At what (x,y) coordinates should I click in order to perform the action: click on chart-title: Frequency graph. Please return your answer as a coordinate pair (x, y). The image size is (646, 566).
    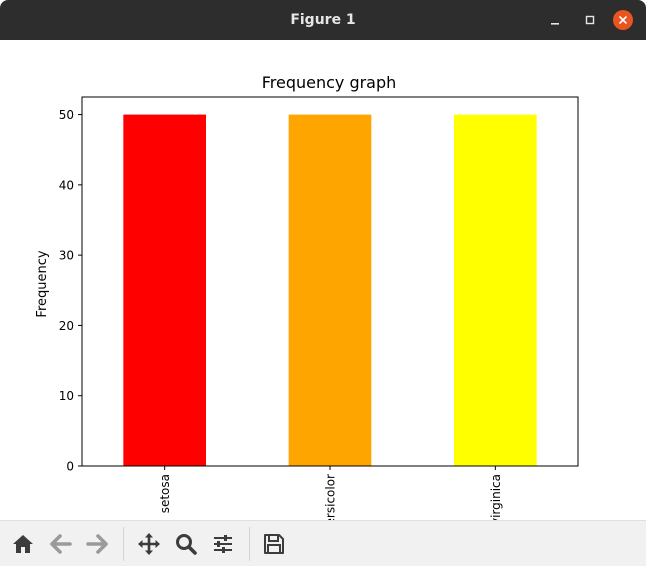
    Looking at the image, I should click on (329, 82).